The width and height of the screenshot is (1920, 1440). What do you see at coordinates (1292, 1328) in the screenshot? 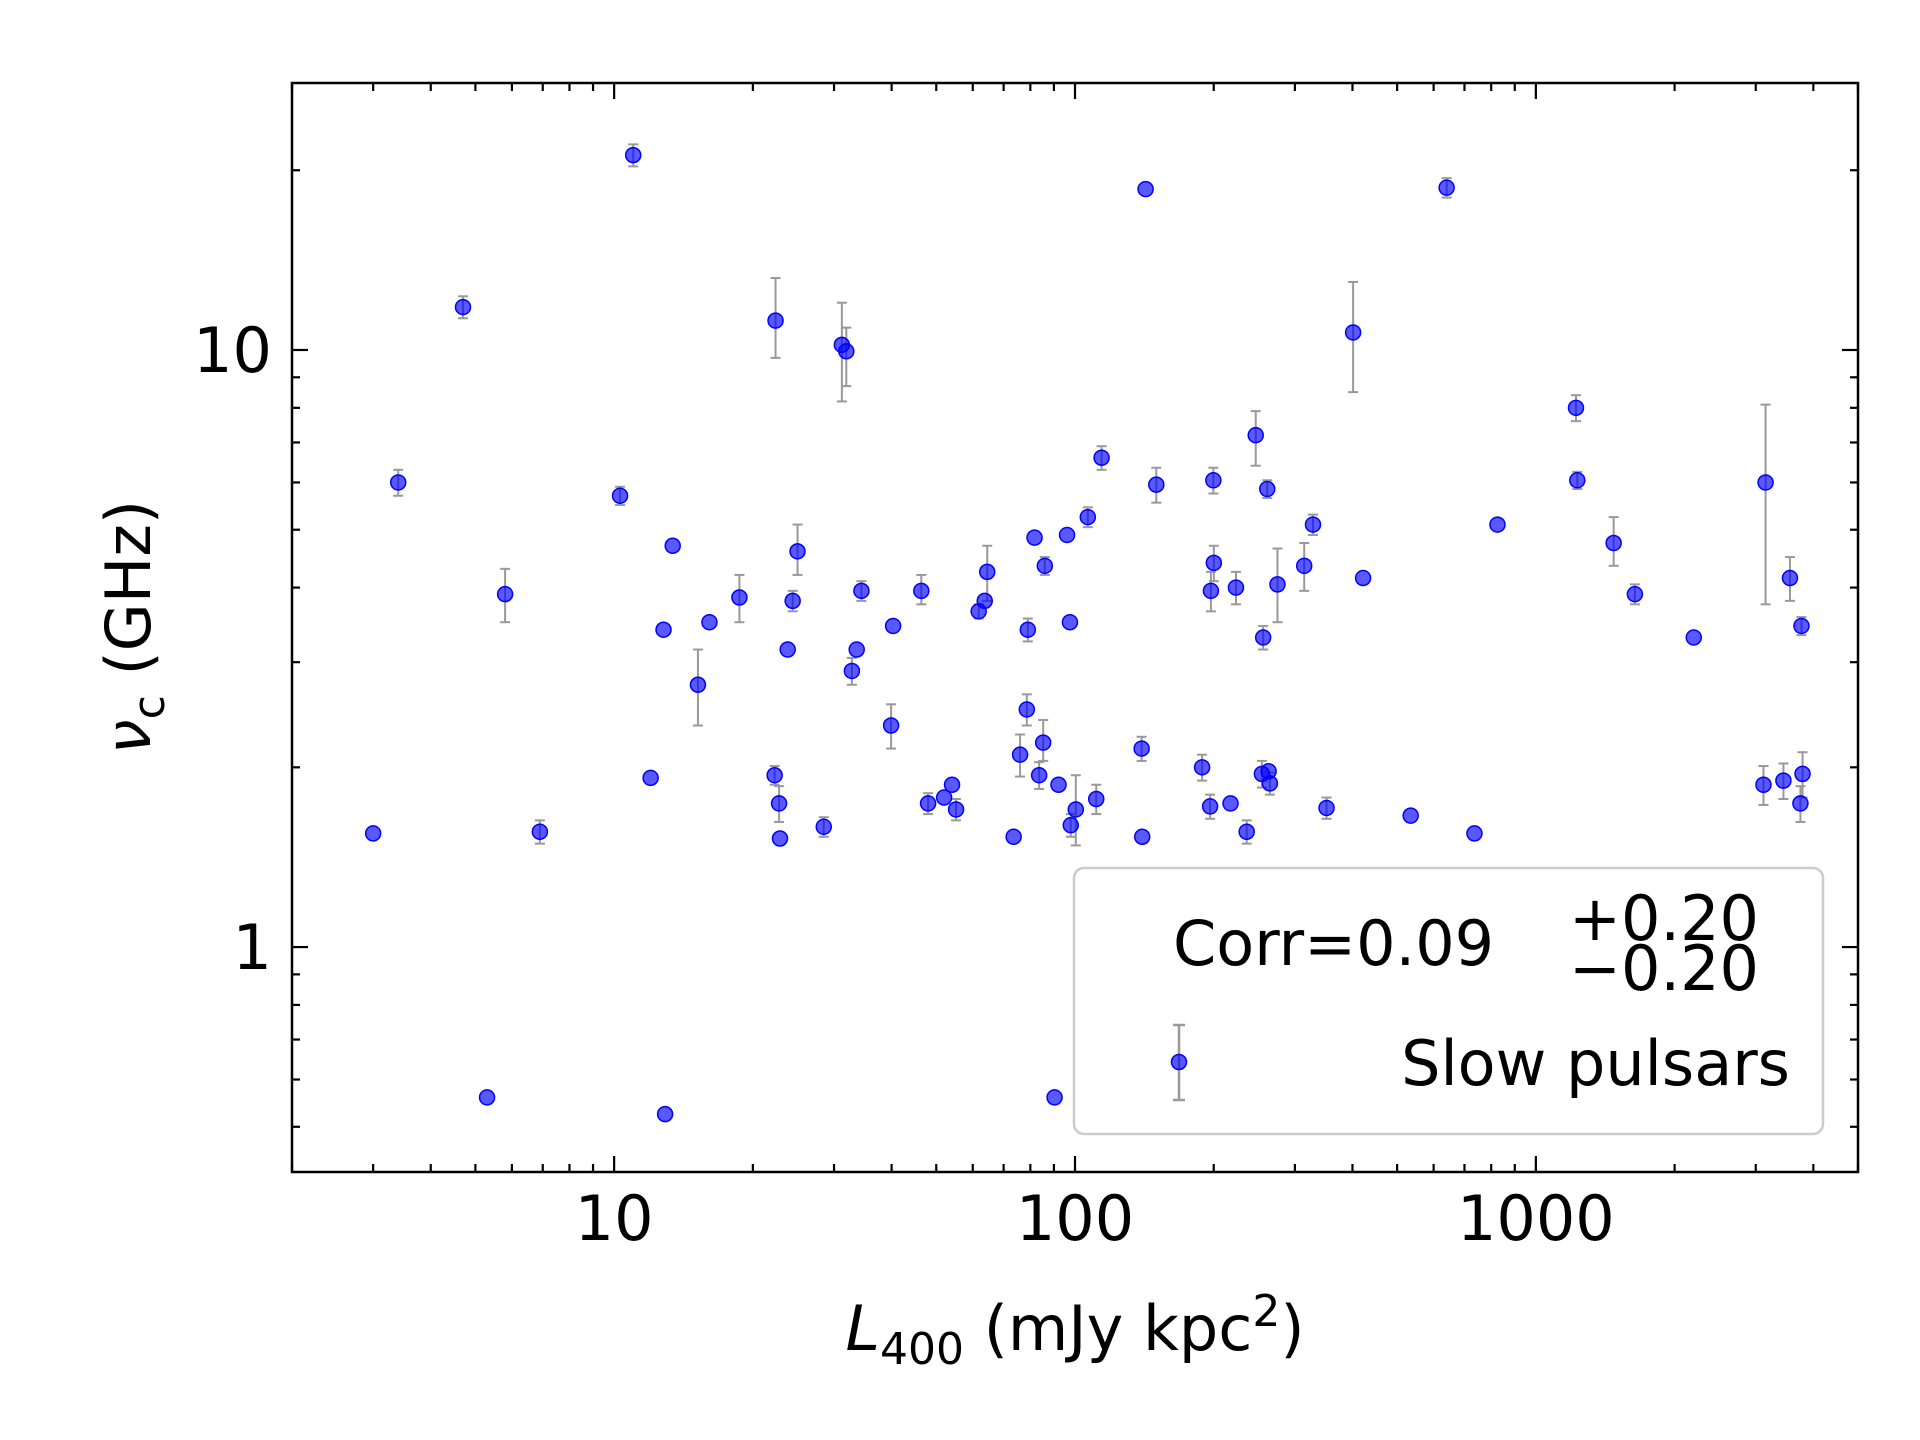
I see `x-axis-label-end: )` at bounding box center [1292, 1328].